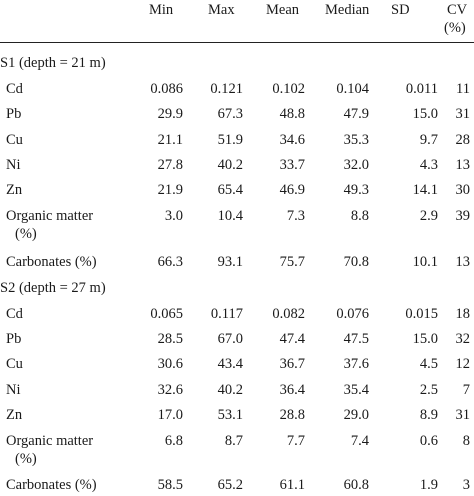 The height and width of the screenshot is (496, 474). Describe the element at coordinates (292, 262) in the screenshot. I see `cell-mean: 75.7` at that location.